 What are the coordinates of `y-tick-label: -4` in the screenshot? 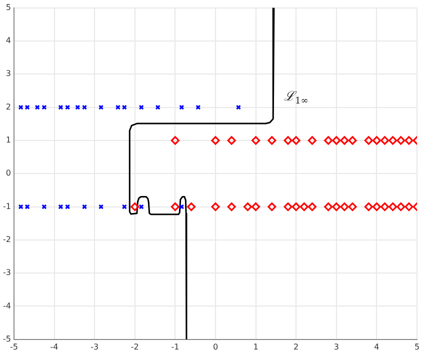 It's located at (6, 305).